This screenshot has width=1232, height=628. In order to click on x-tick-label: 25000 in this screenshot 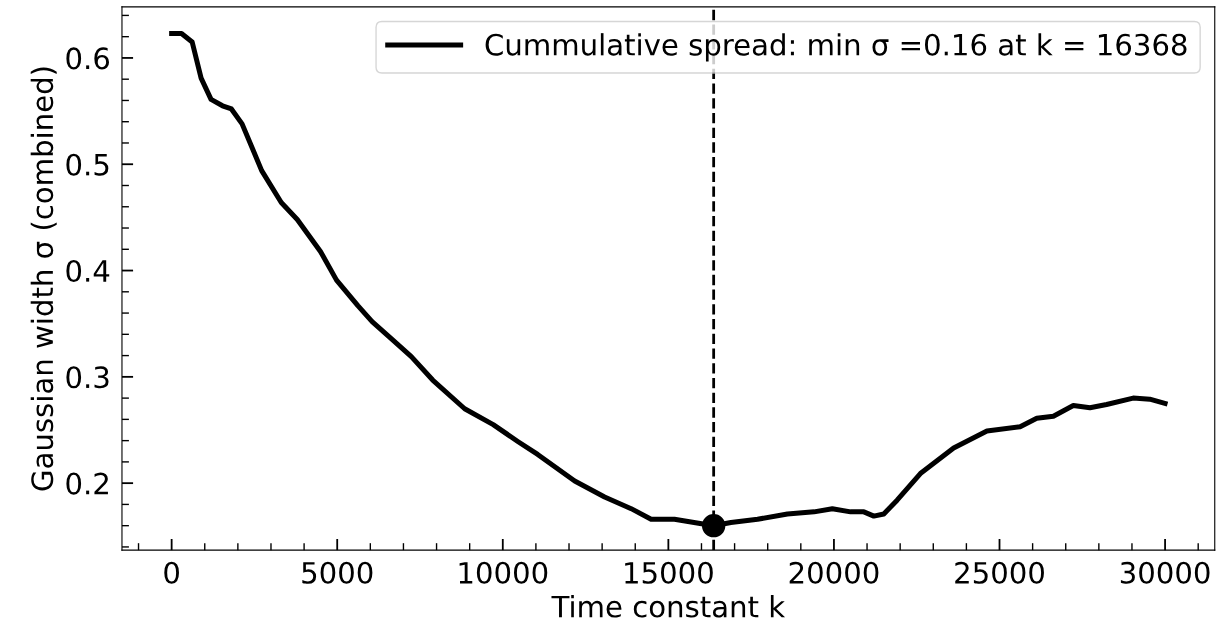, I will do `click(999, 572)`.